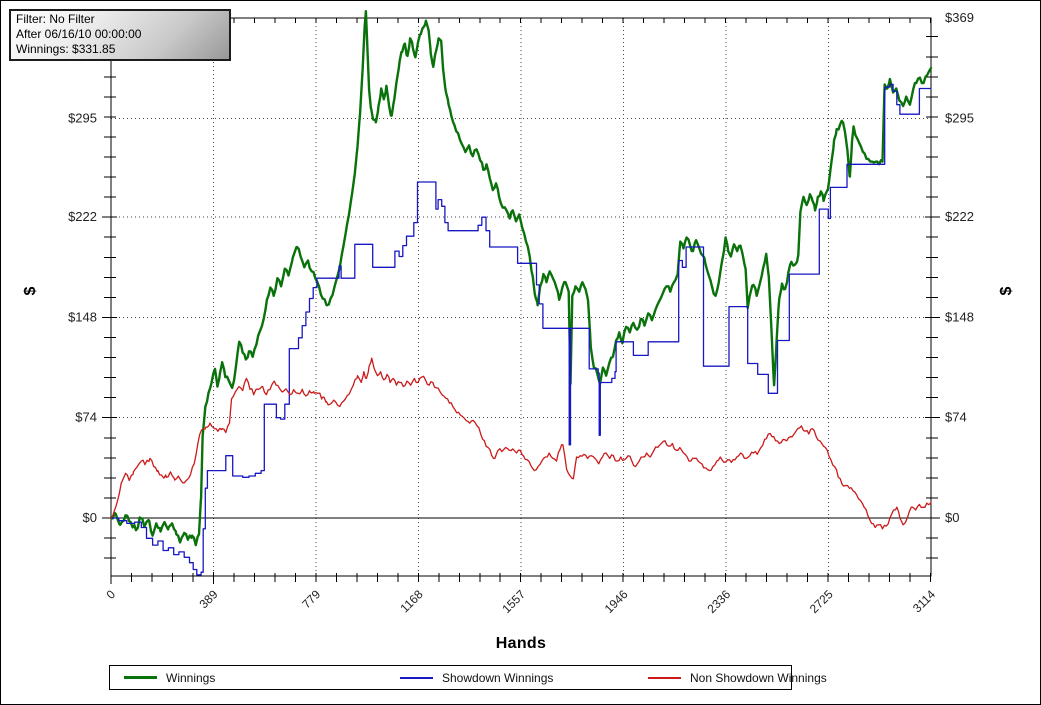 Image resolution: width=1041 pixels, height=705 pixels. I want to click on x-tick-label: 2336, so click(718, 601).